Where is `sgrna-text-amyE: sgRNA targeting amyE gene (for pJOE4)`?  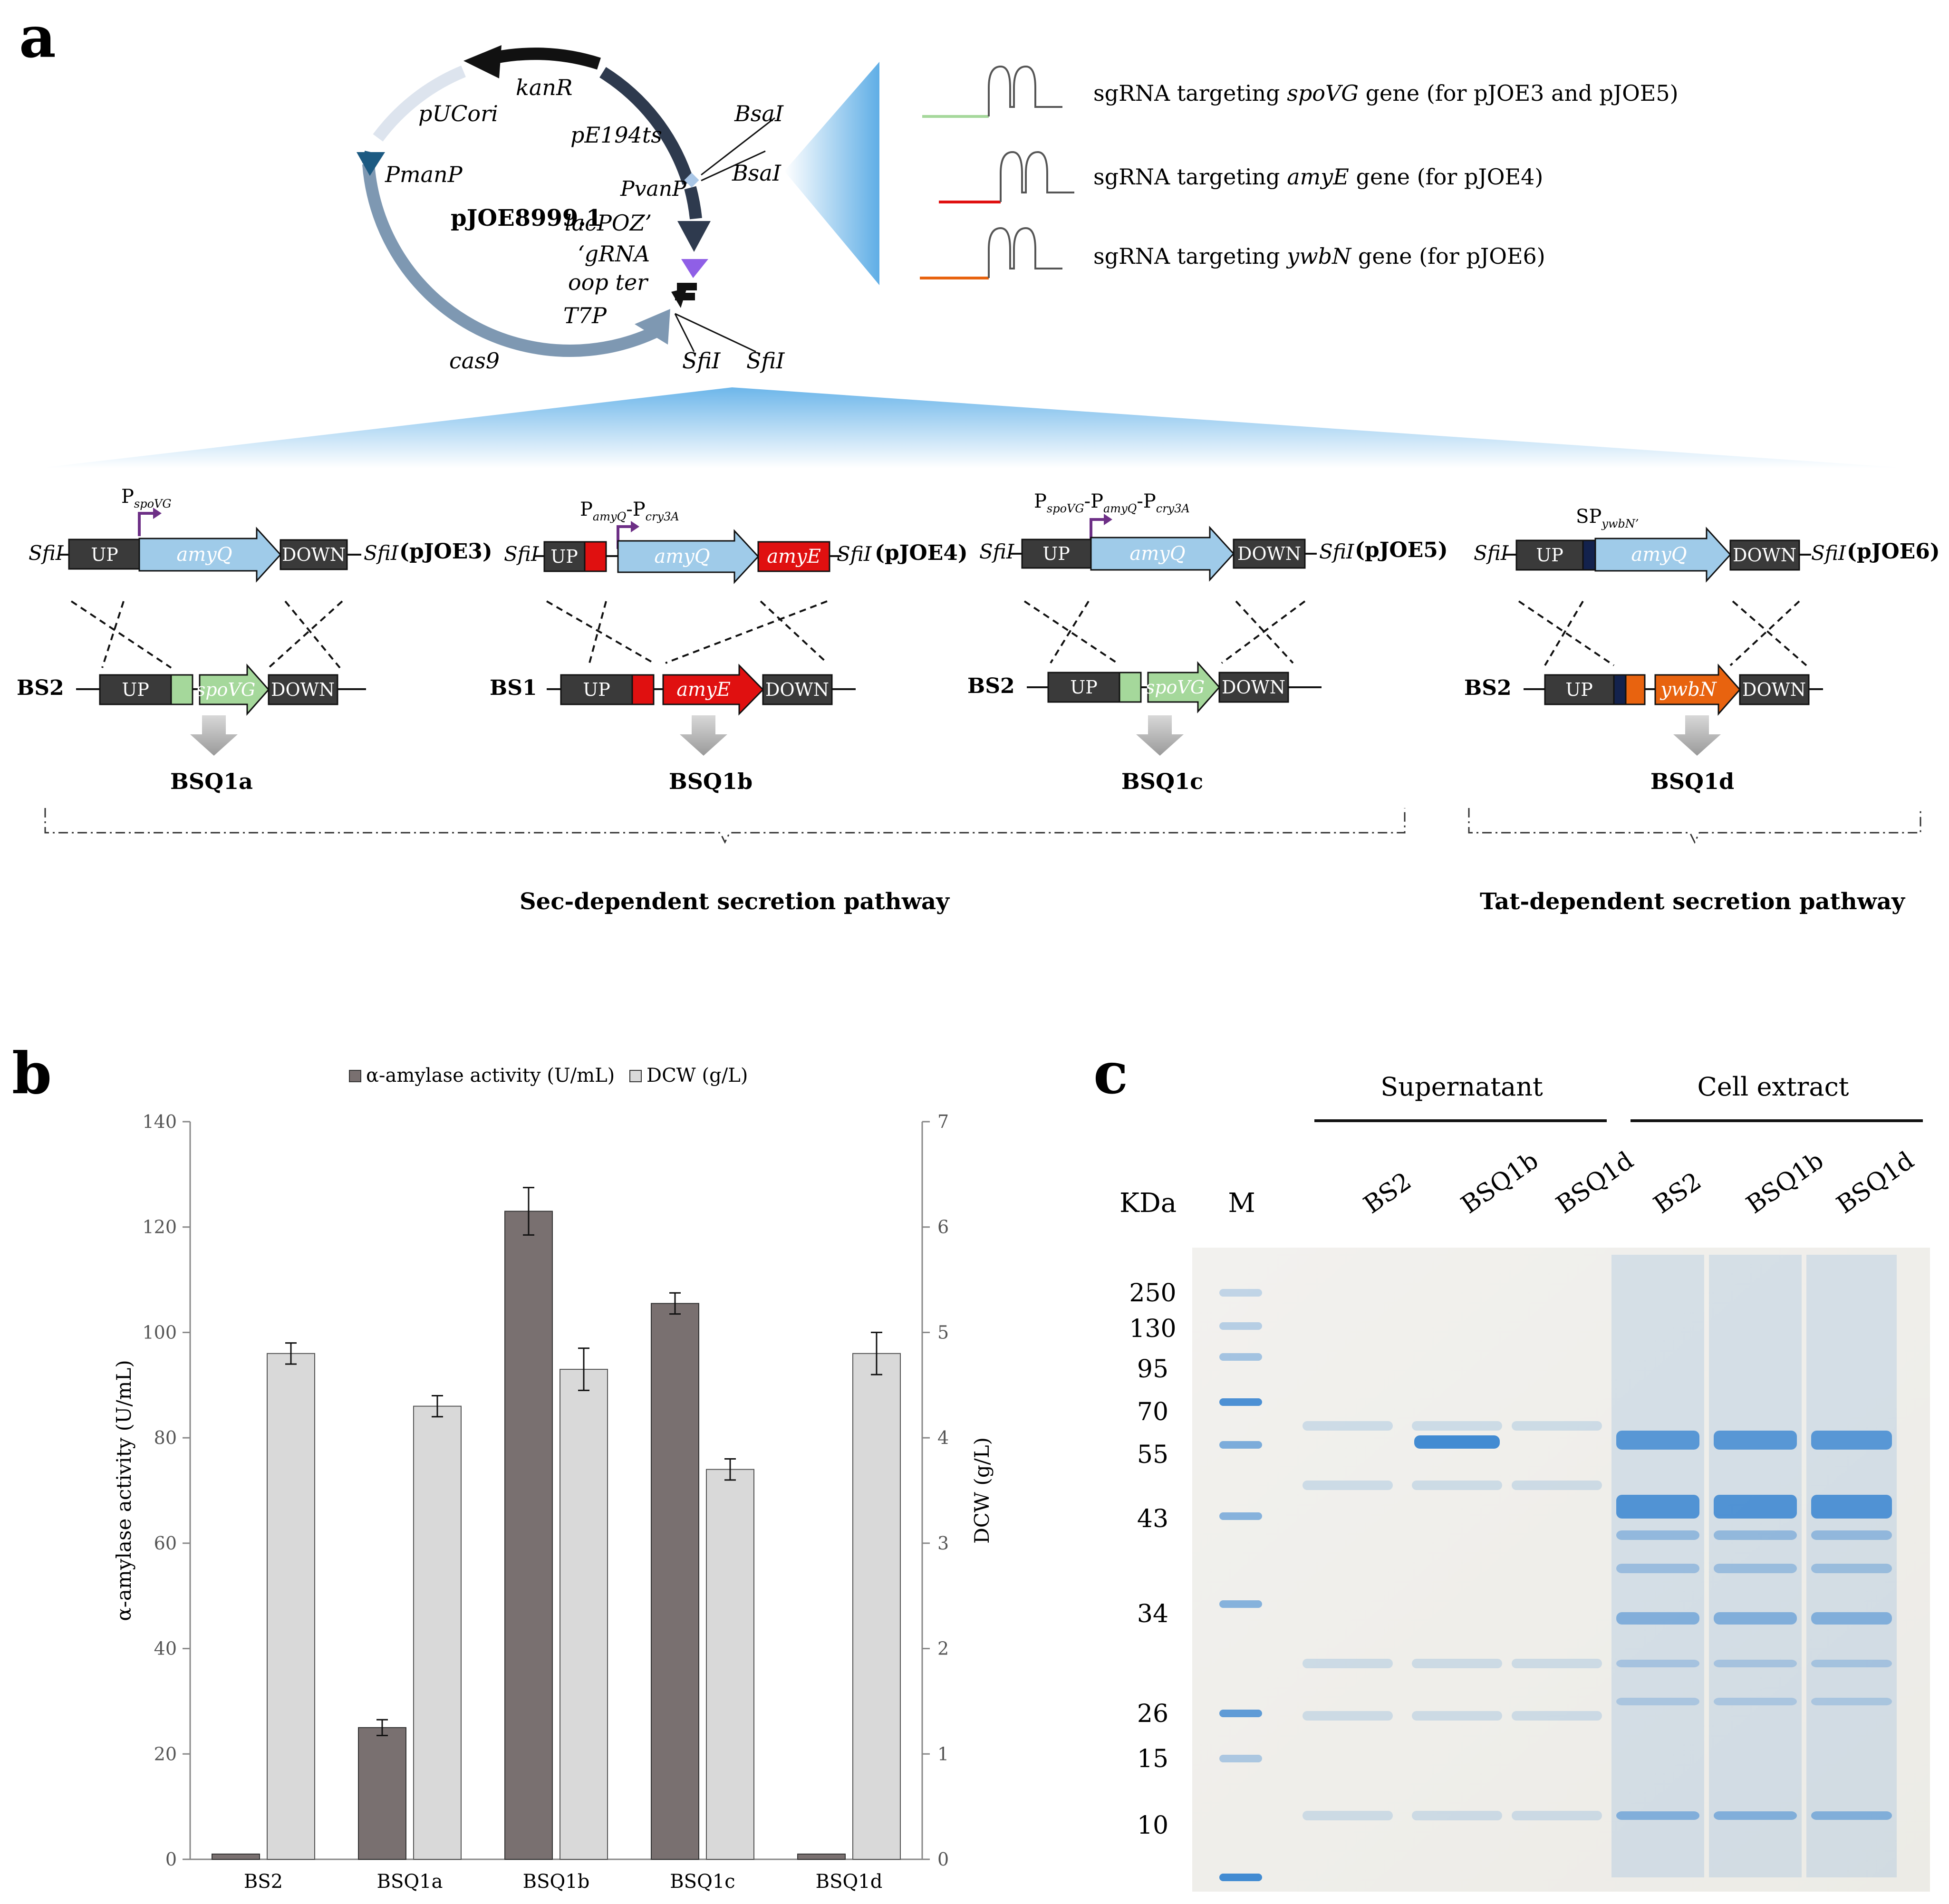 sgrna-text-amyE: sgRNA targeting amyE gene (for pJOE4) is located at coordinates (1318, 177).